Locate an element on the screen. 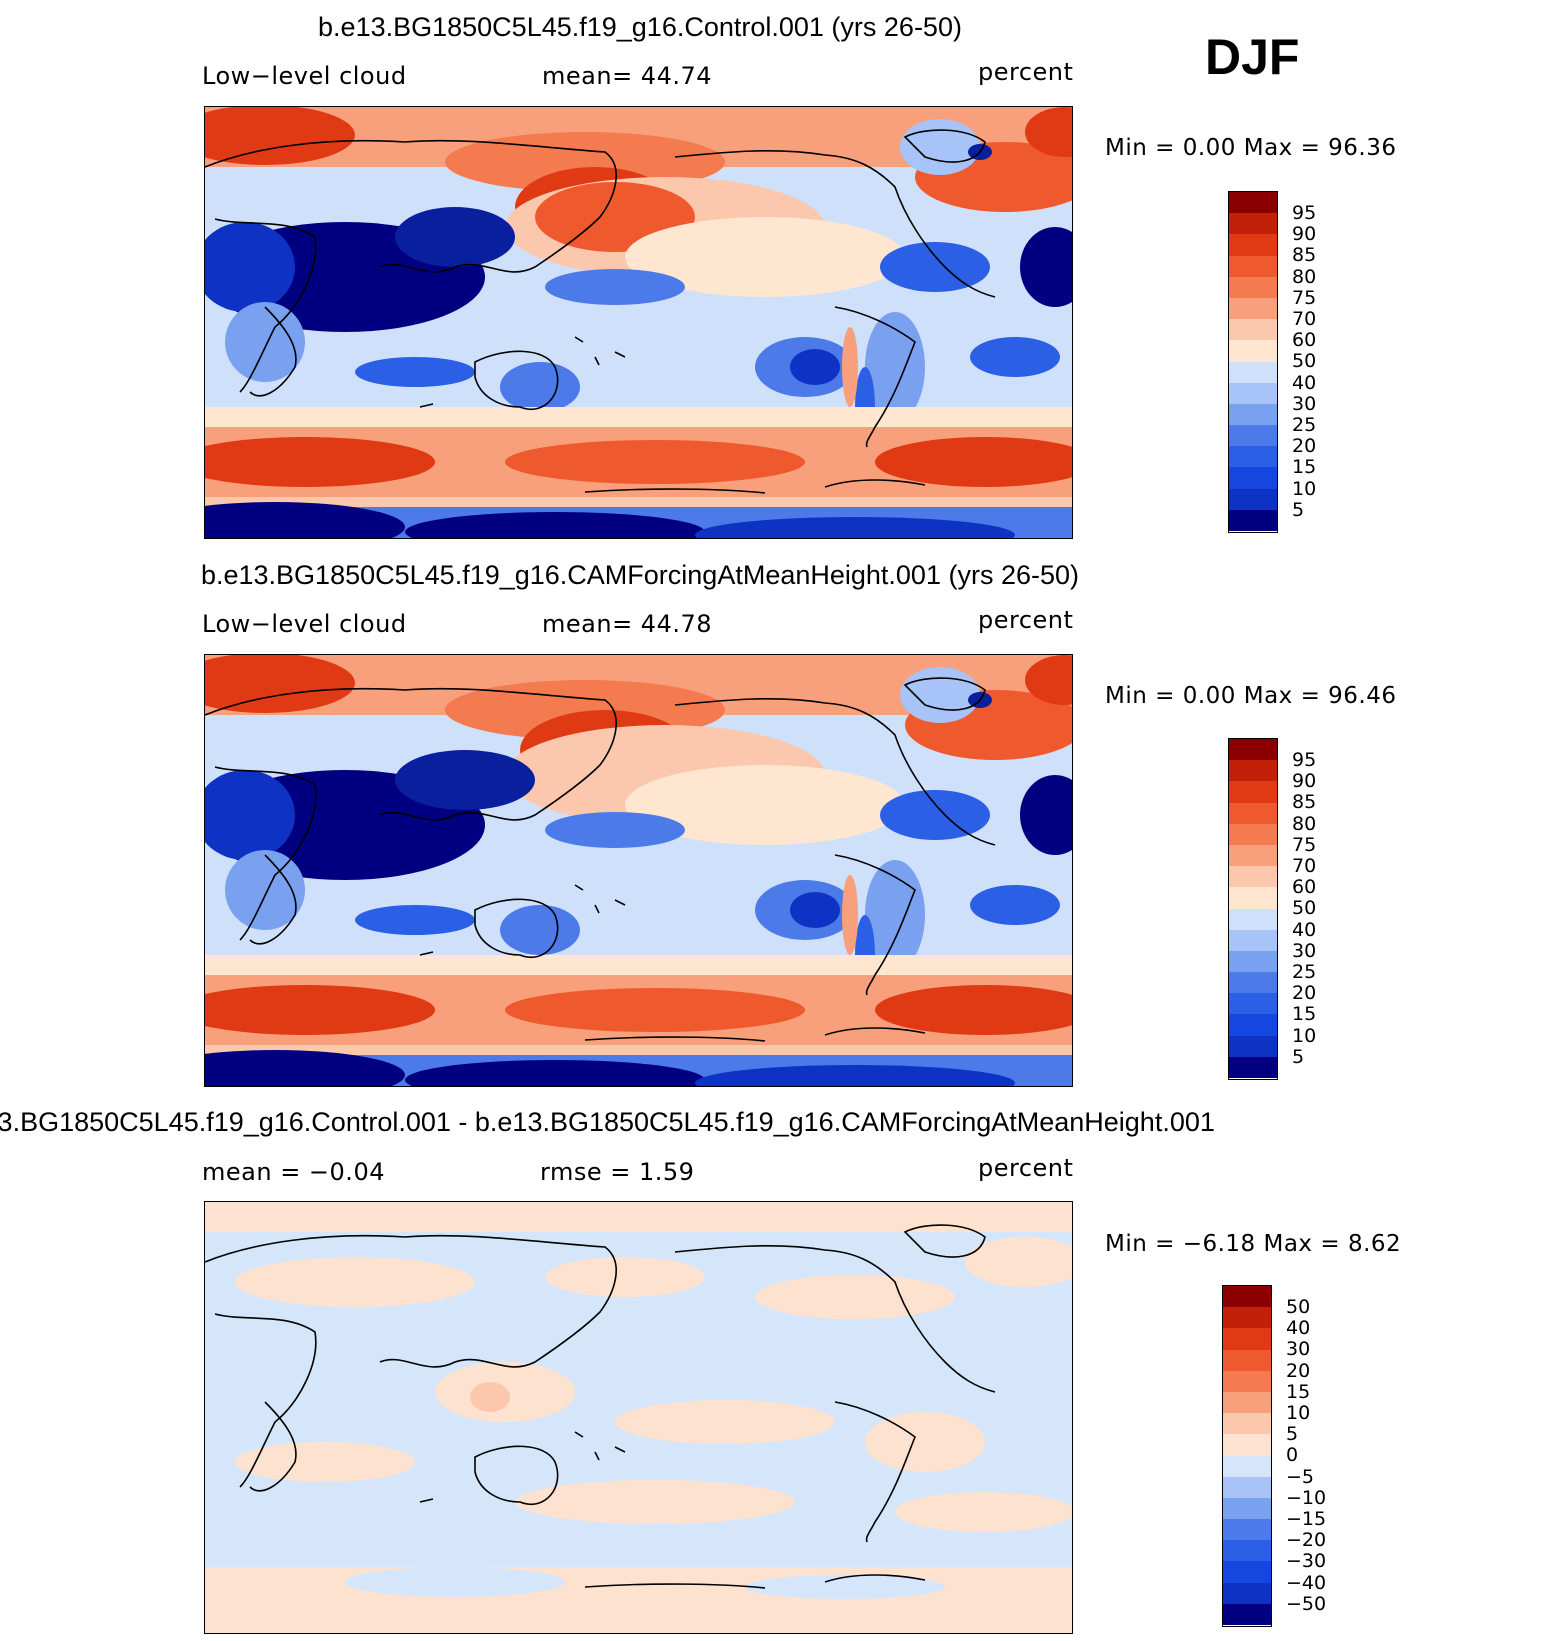  colorbar-label: 60 is located at coordinates (1304, 340).